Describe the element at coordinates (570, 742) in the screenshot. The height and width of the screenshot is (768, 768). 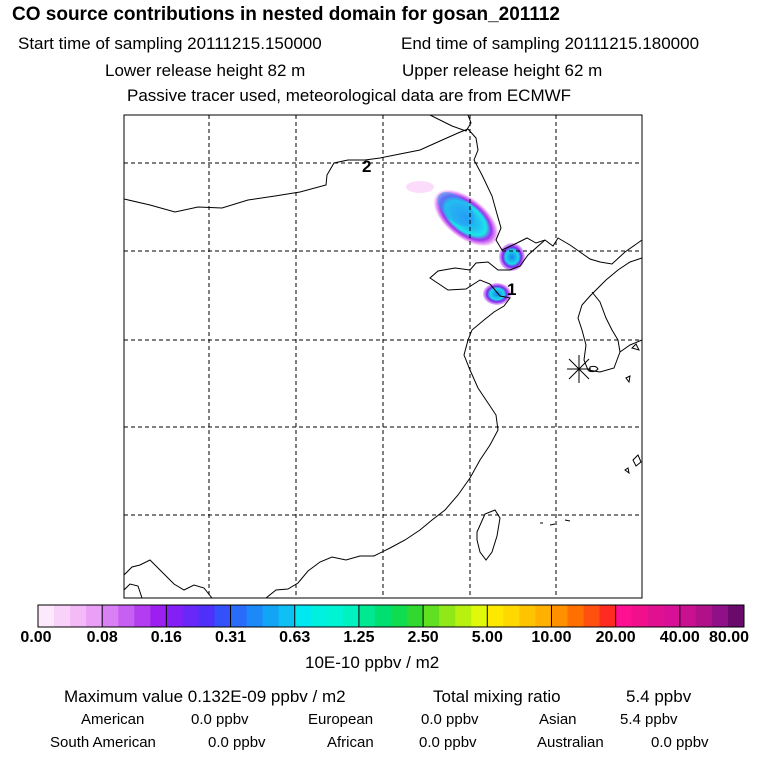
I see `region-australian-name: Australian` at that location.